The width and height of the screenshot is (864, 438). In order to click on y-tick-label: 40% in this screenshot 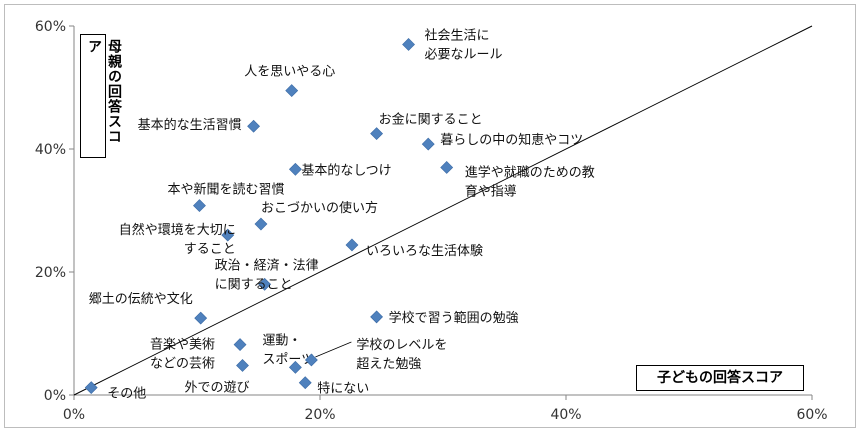, I will do `click(50, 150)`.